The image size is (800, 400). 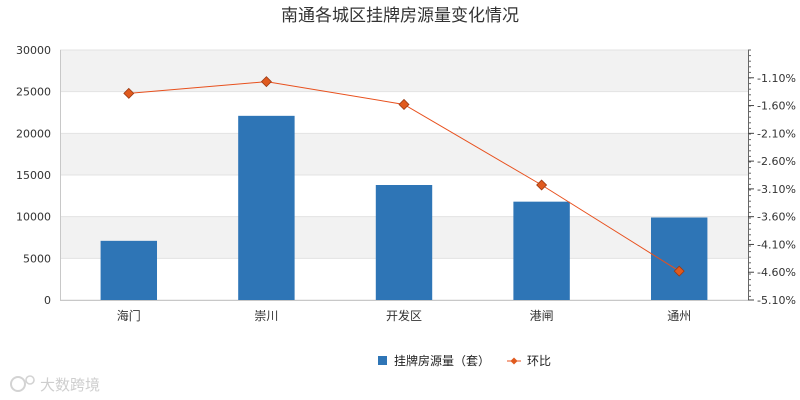 What do you see at coordinates (47, 300) in the screenshot?
I see `left-tick-label: 0` at bounding box center [47, 300].